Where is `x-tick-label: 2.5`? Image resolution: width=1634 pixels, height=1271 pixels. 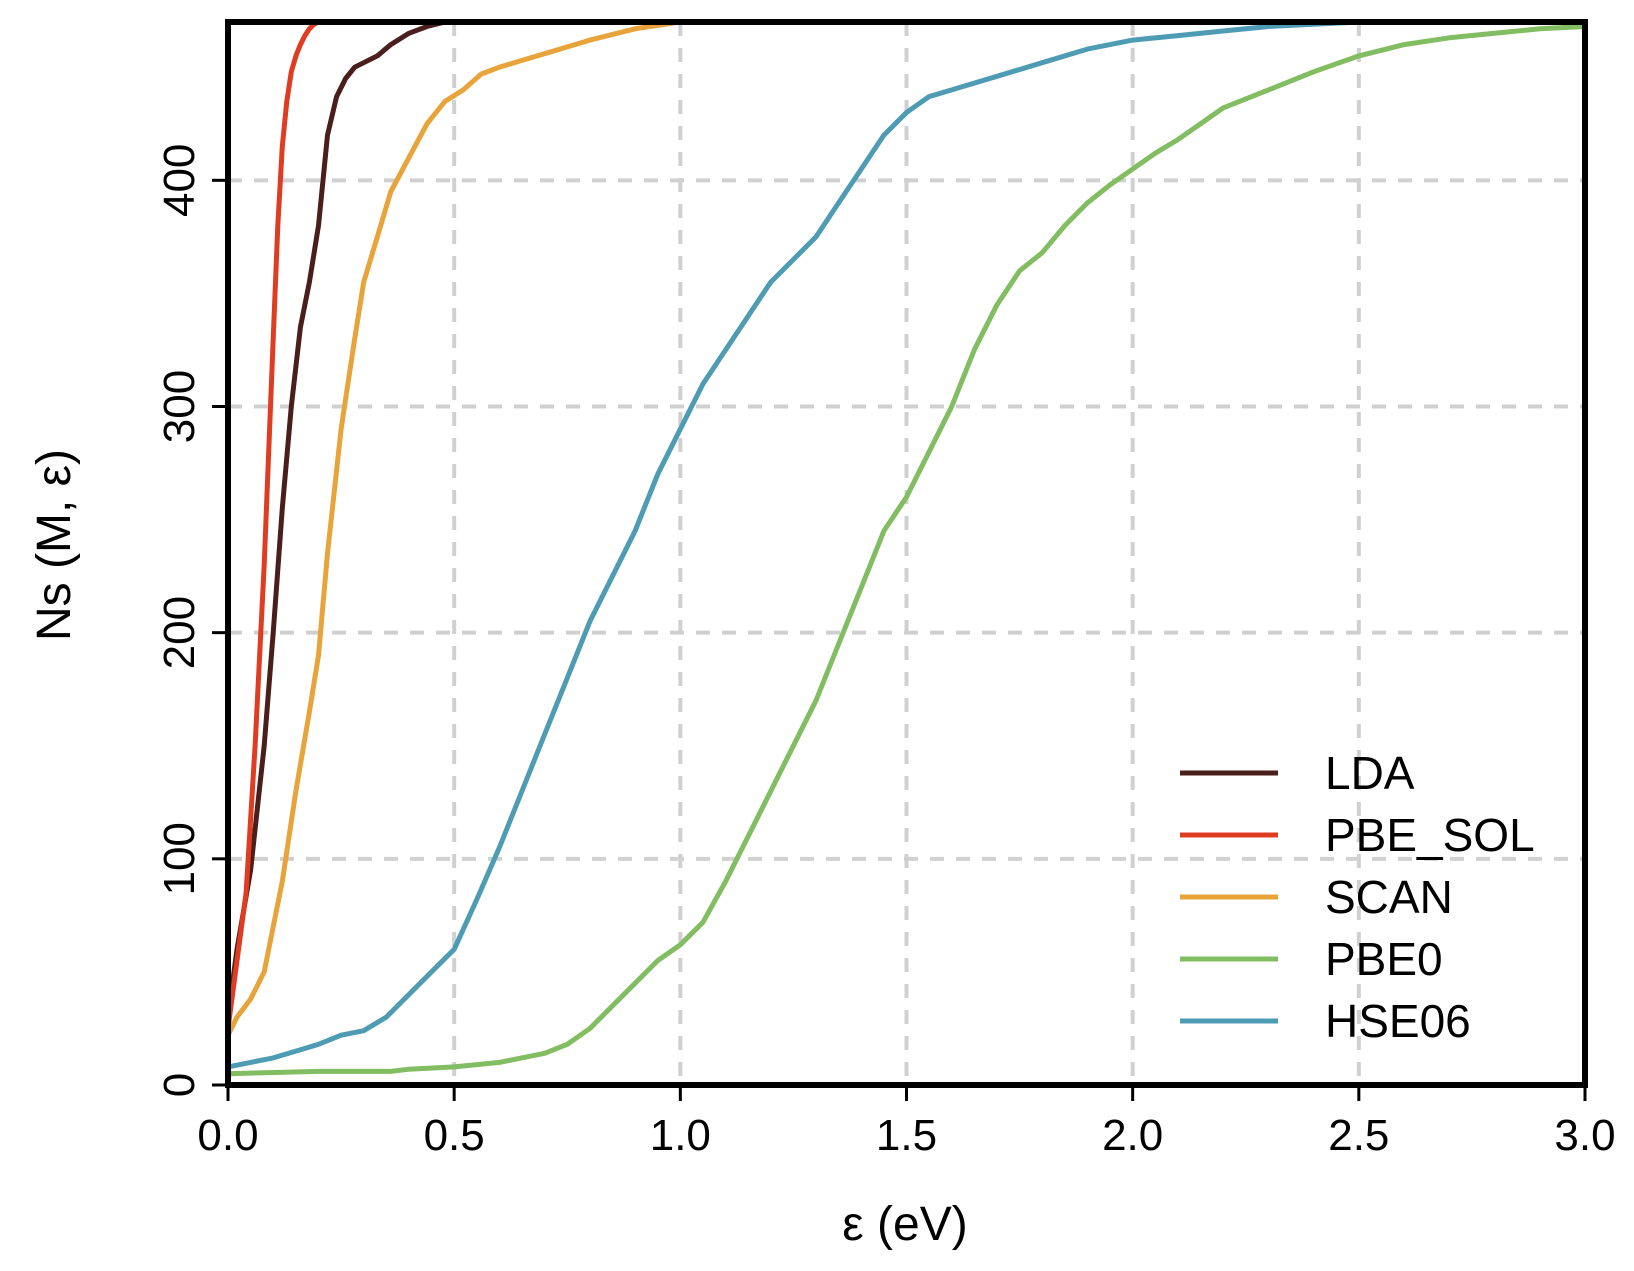 x-tick-label: 2.5 is located at coordinates (1358, 1135).